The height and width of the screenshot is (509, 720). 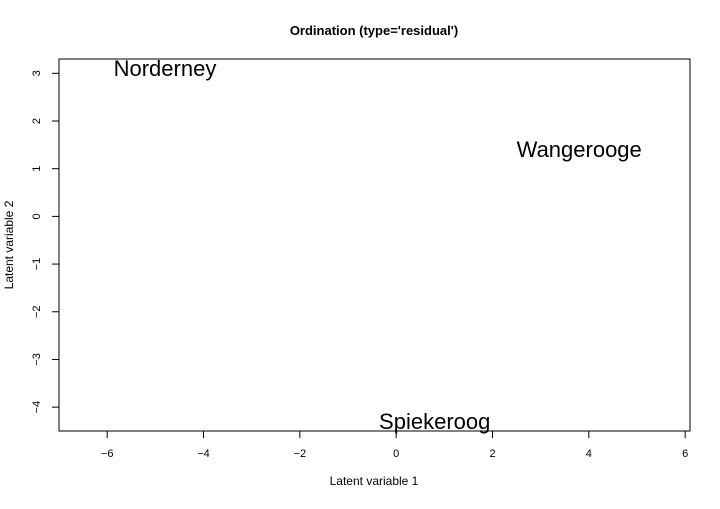 I want to click on x-axis-label: Latent variable 1, so click(x=374, y=481).